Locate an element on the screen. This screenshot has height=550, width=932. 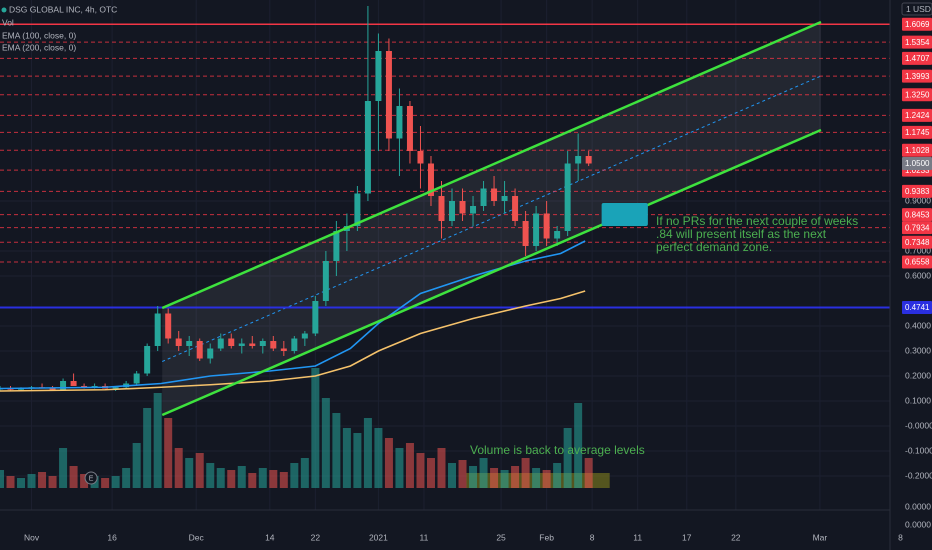
price-label: 0.7934 is located at coordinates (917, 227).